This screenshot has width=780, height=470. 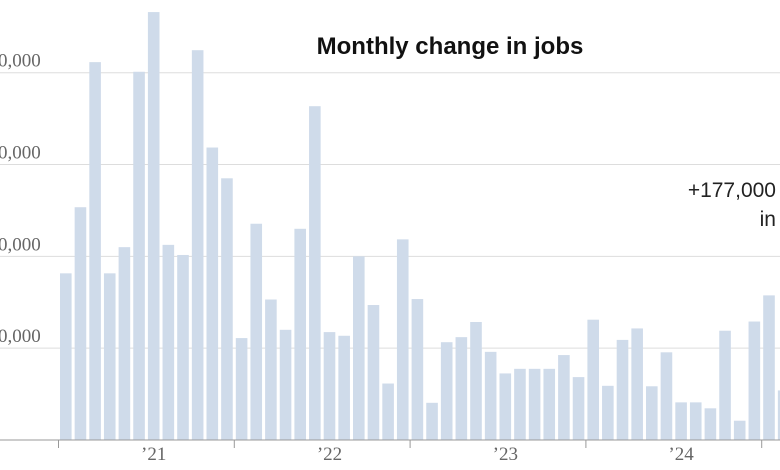 What do you see at coordinates (768, 219) in the screenshot?
I see `annotation-caption: in` at bounding box center [768, 219].